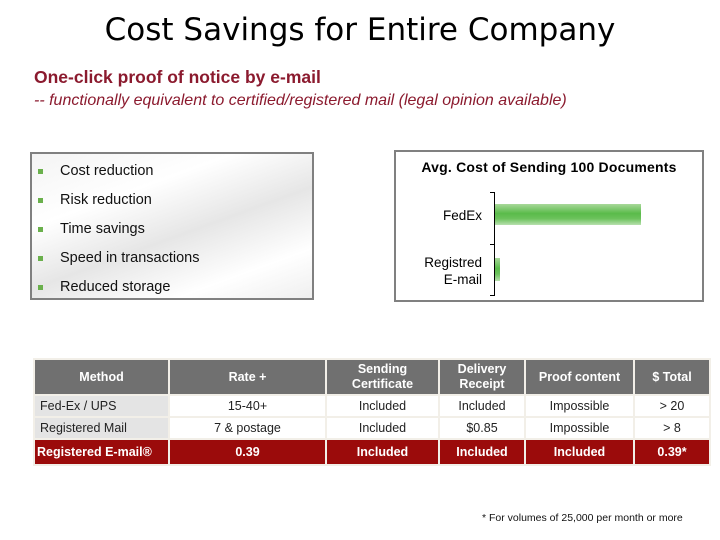  Describe the element at coordinates (88, 229) in the screenshot. I see `benefit-item: Time savings` at that location.